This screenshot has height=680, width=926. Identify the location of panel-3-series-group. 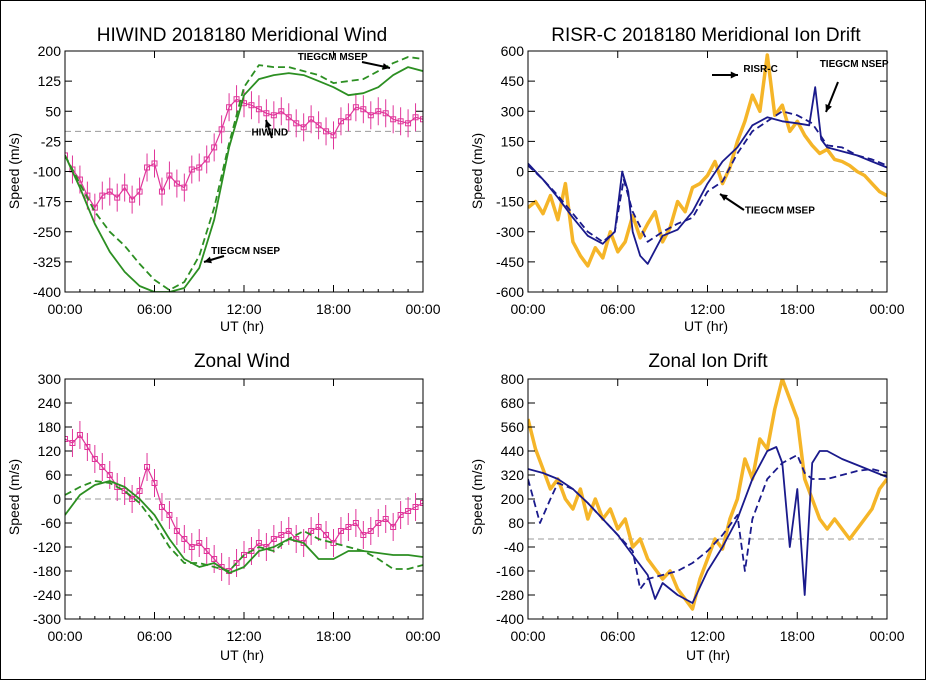
(244, 503).